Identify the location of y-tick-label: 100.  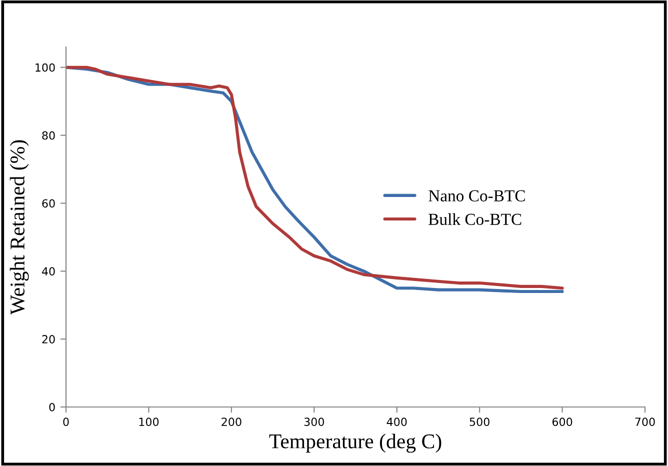
(45, 67).